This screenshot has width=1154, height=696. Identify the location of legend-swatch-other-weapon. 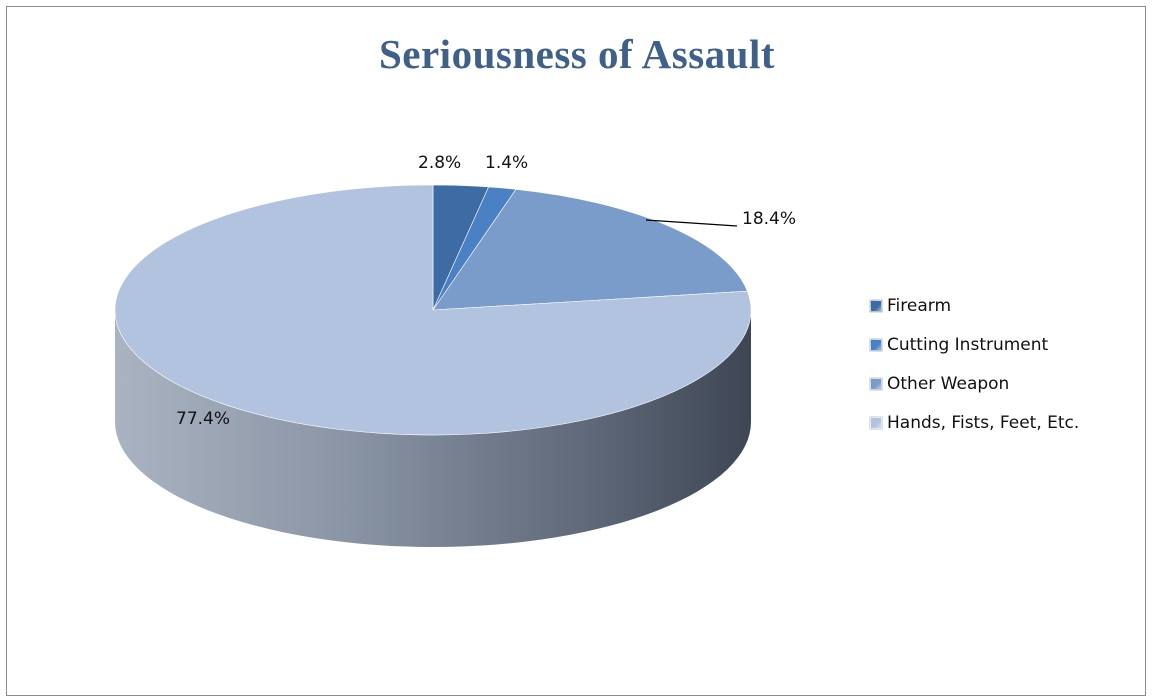
(876, 384).